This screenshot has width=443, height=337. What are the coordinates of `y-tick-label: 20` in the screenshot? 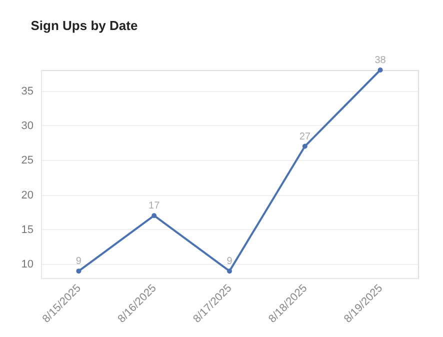 It's located at (27, 195).